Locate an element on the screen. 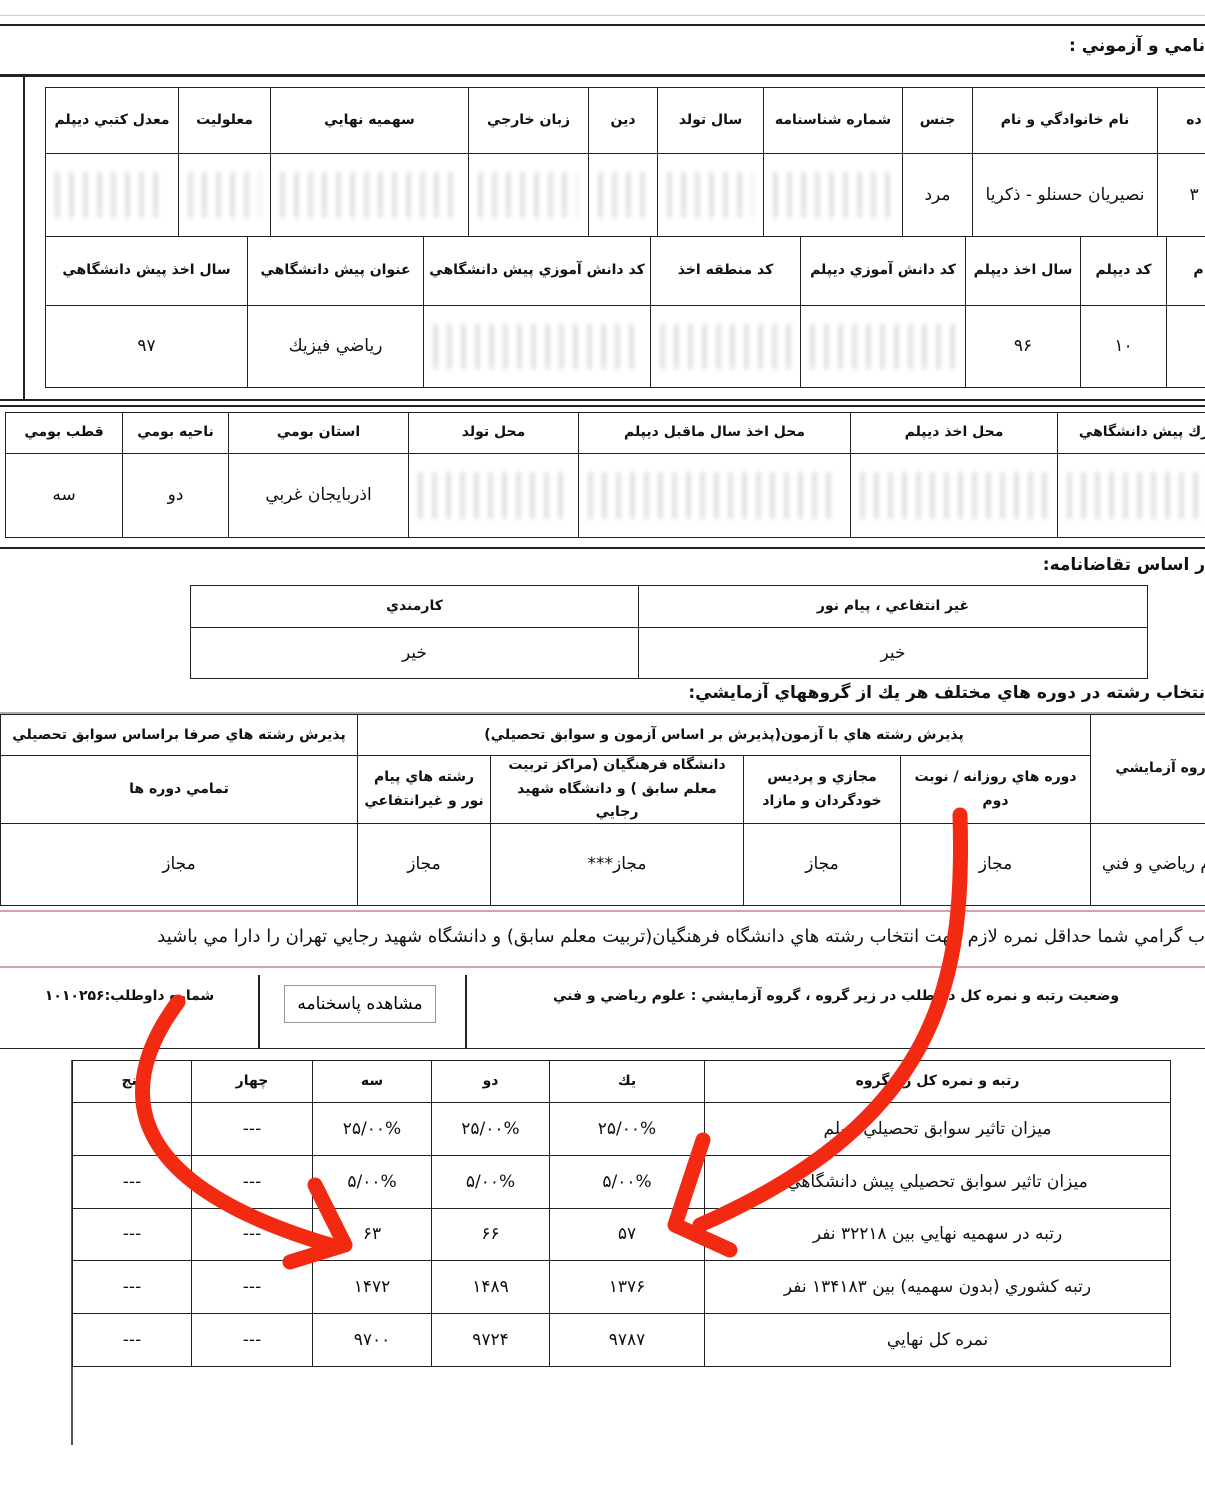 This screenshot has height=1500, width=1205. section-title-personal: نامي و آزموني : is located at coordinates (1137, 46).